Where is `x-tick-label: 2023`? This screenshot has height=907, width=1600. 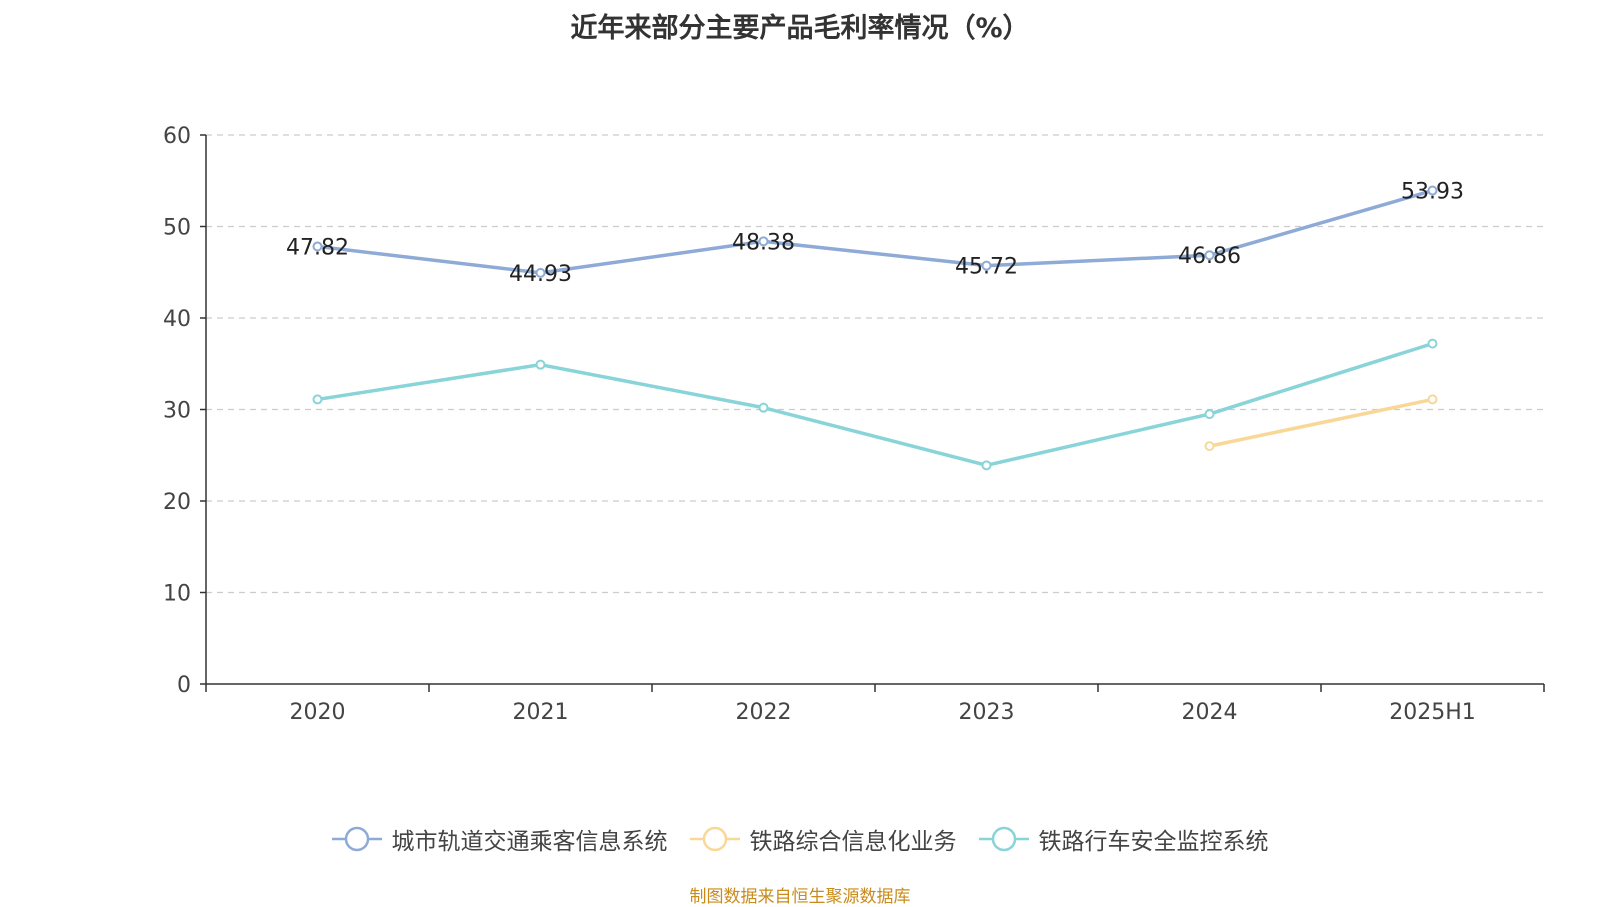 x-tick-label: 2023 is located at coordinates (987, 712).